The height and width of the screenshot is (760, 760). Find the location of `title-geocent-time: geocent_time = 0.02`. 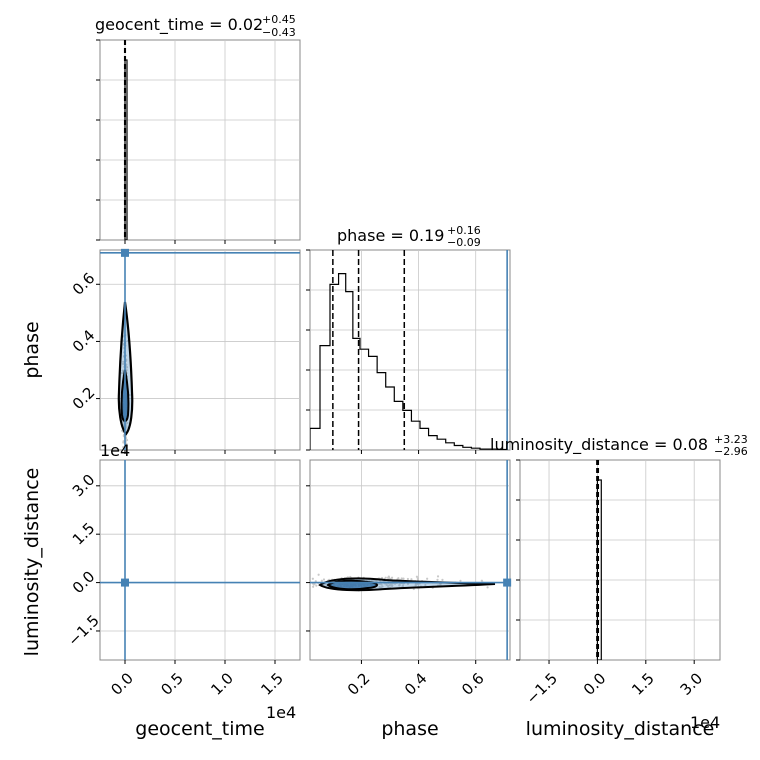

title-geocent-time: geocent_time = 0.02 is located at coordinates (179, 25).